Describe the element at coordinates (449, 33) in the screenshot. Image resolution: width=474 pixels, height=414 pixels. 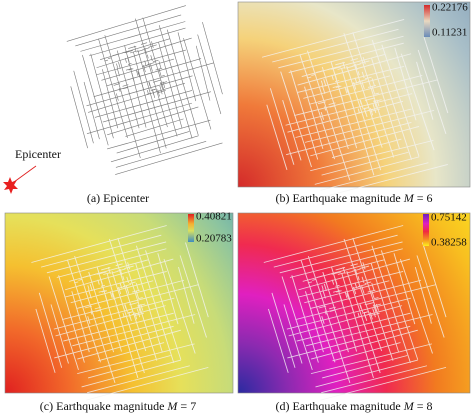
I see `colorbar-min: 0.11231` at that location.